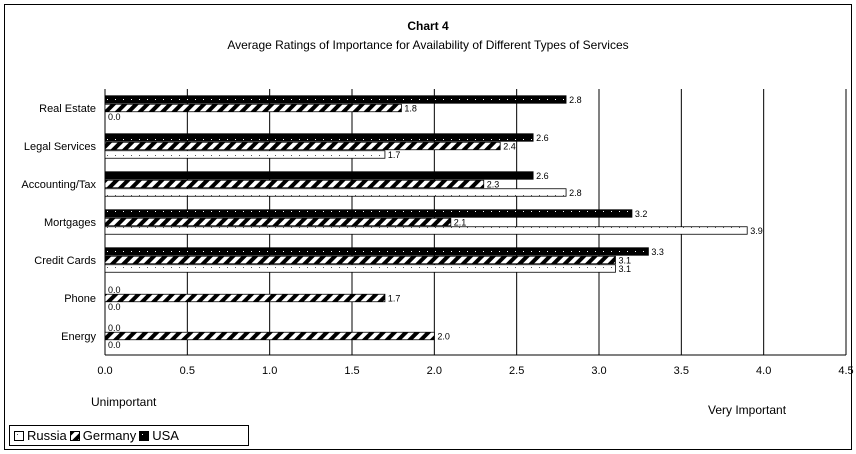 The width and height of the screenshot is (856, 454). I want to click on legend-swatch-germany, so click(74, 435).